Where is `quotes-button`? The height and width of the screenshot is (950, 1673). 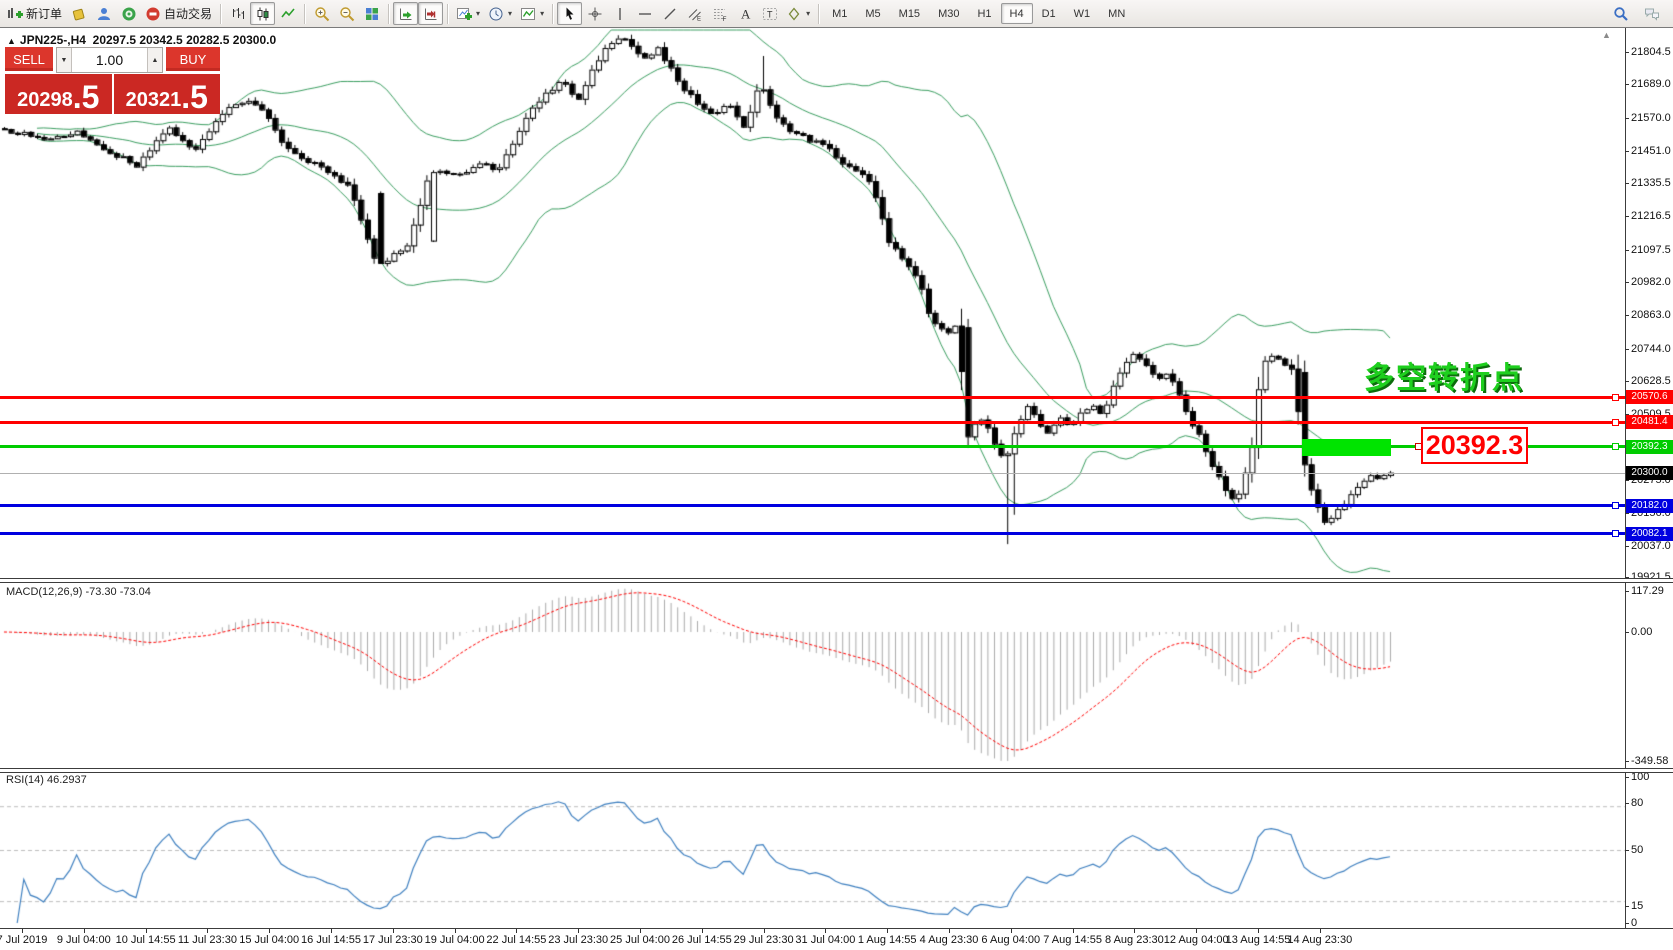
quotes-button is located at coordinates (78, 13).